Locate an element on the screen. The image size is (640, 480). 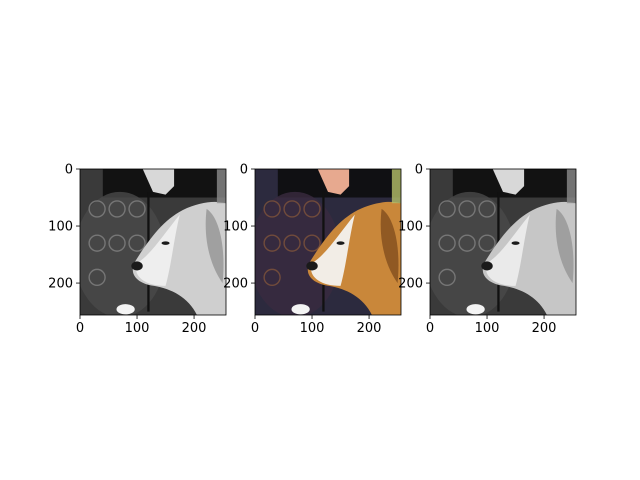
image-panel-2: 0 100 200 0 100 200 is located at coordinates (312, 249).